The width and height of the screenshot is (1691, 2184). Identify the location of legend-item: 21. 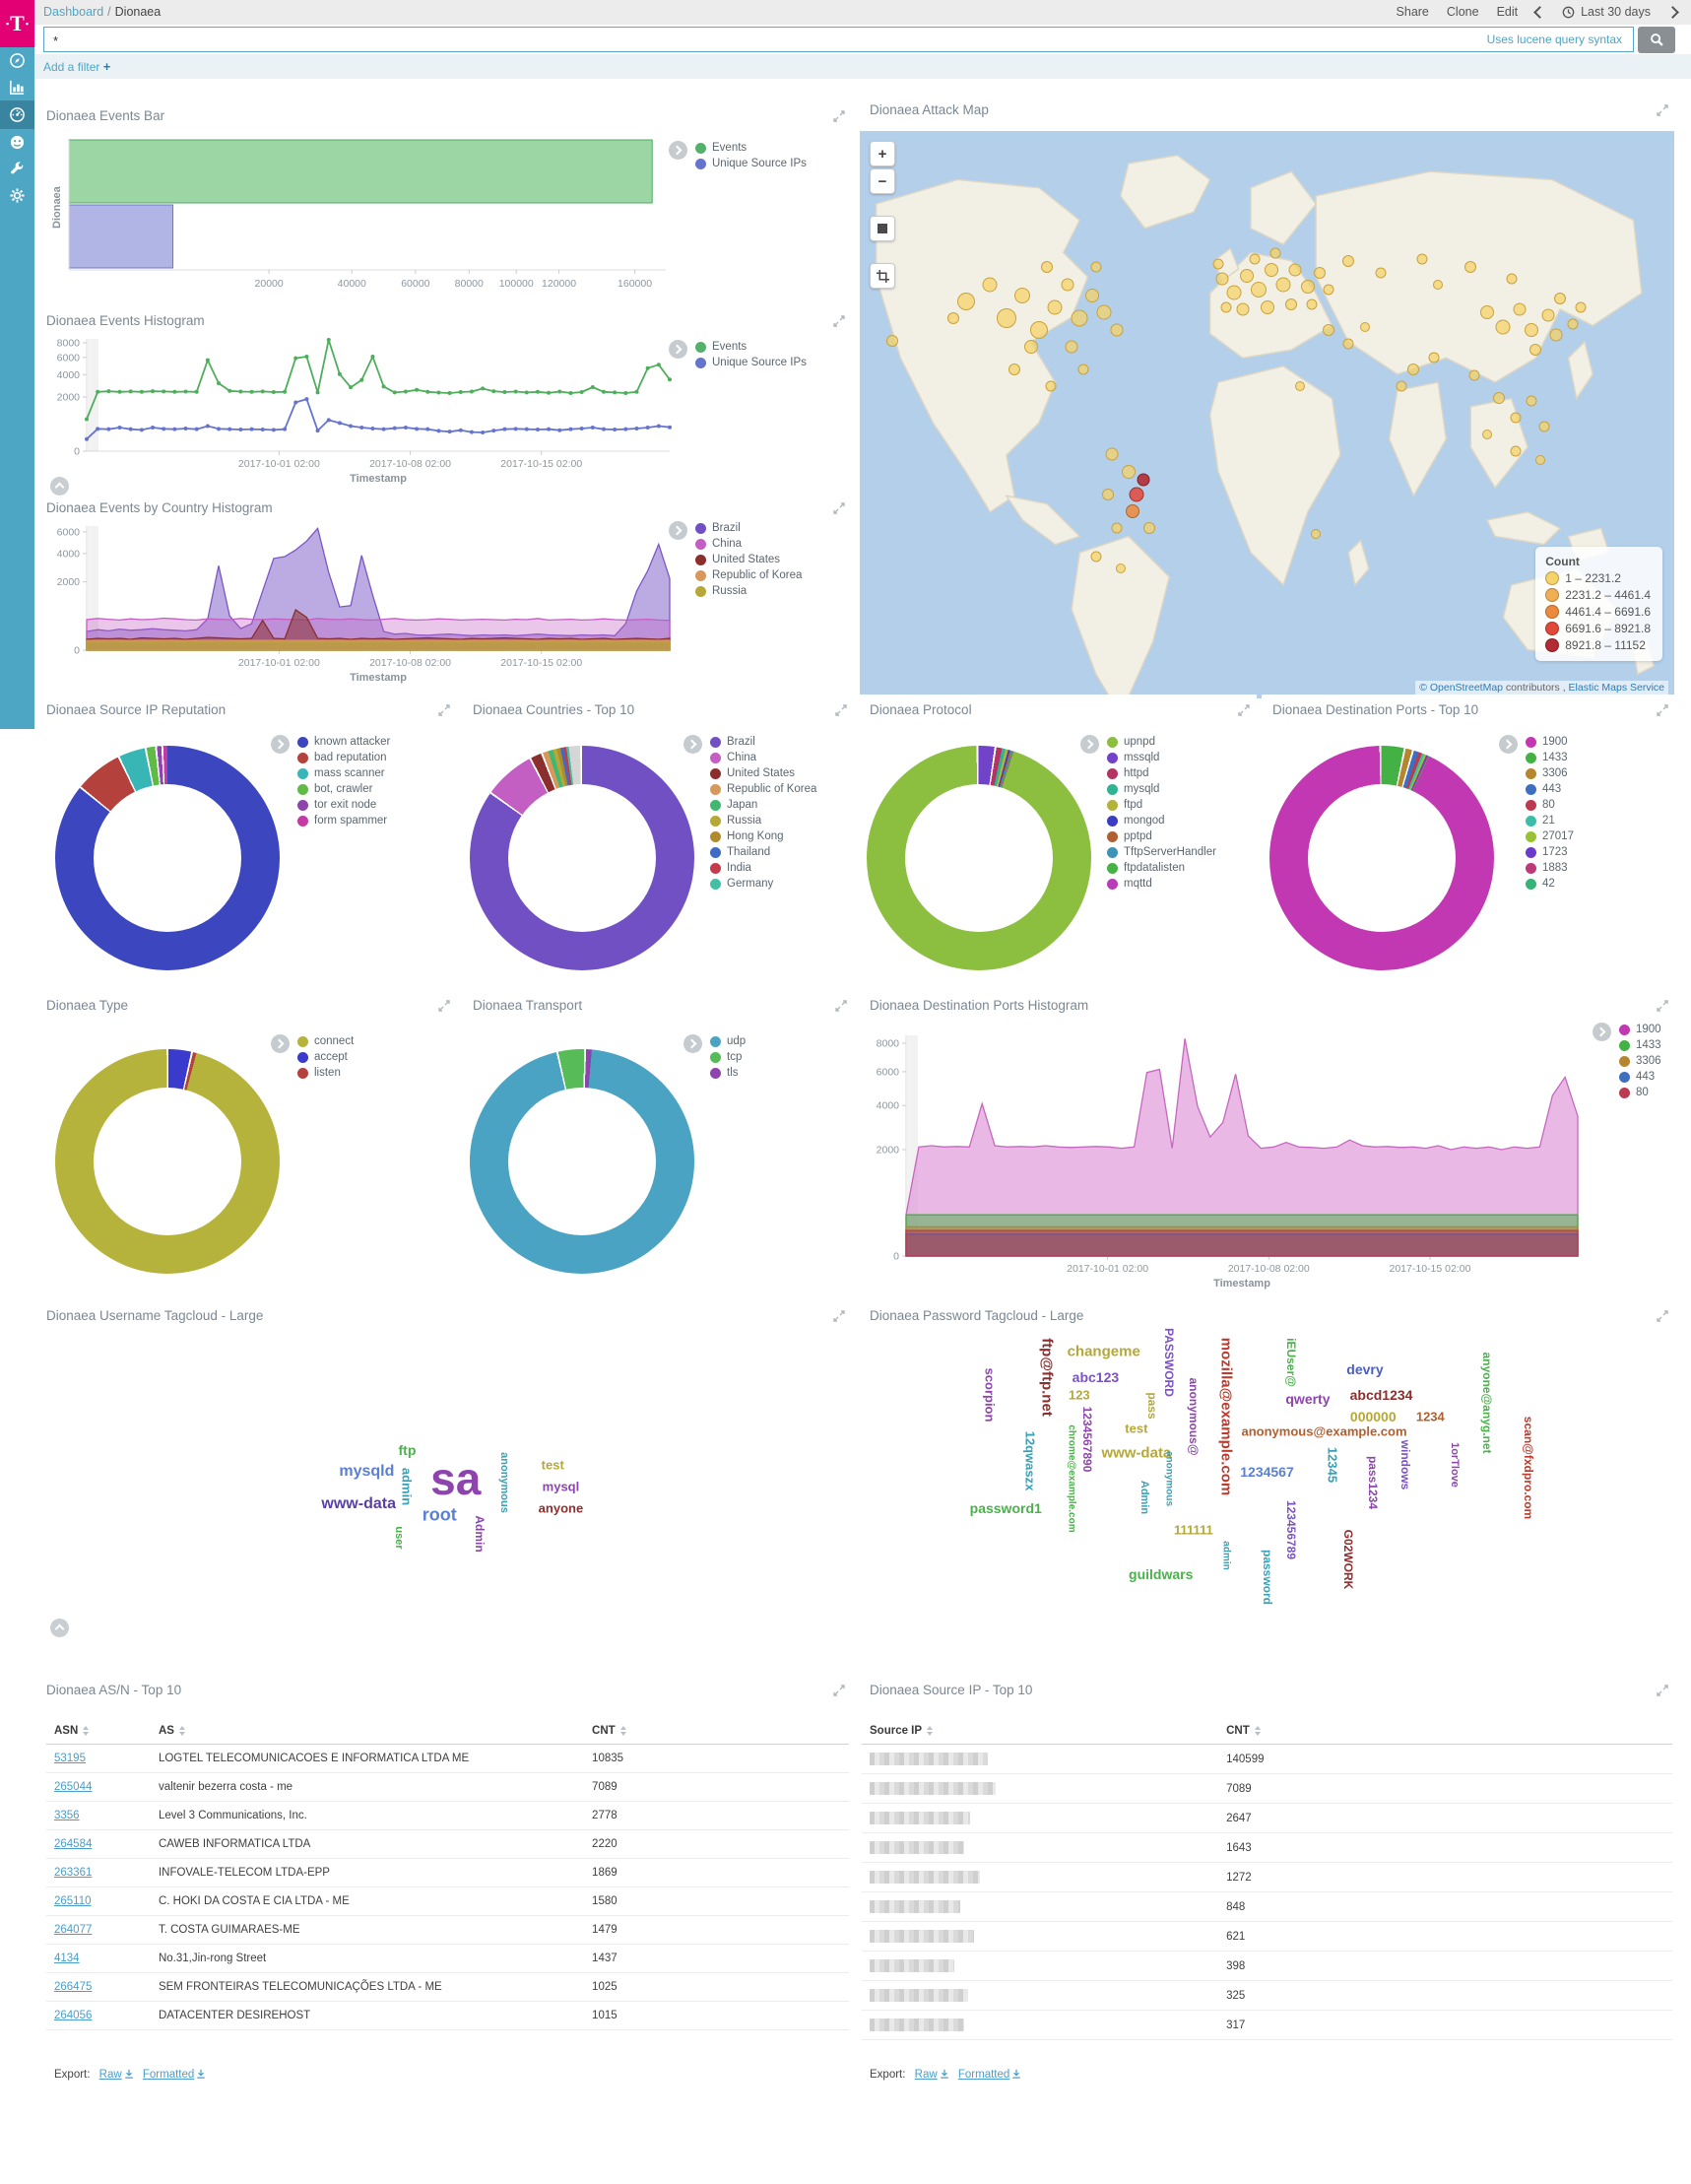
(1550, 821).